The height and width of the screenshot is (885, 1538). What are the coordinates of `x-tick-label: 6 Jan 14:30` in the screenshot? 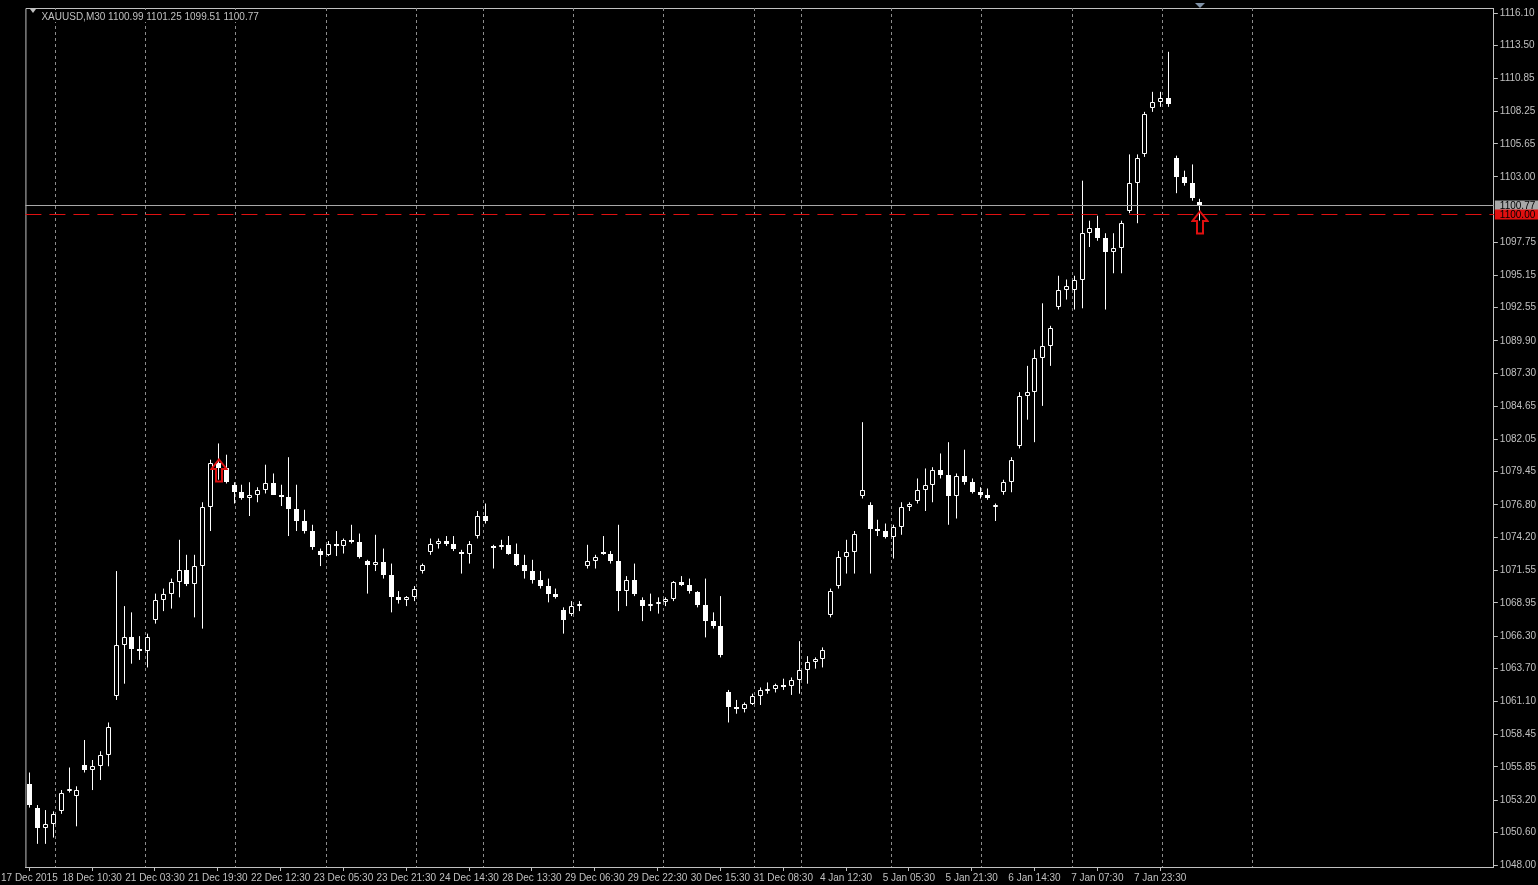 It's located at (1035, 877).